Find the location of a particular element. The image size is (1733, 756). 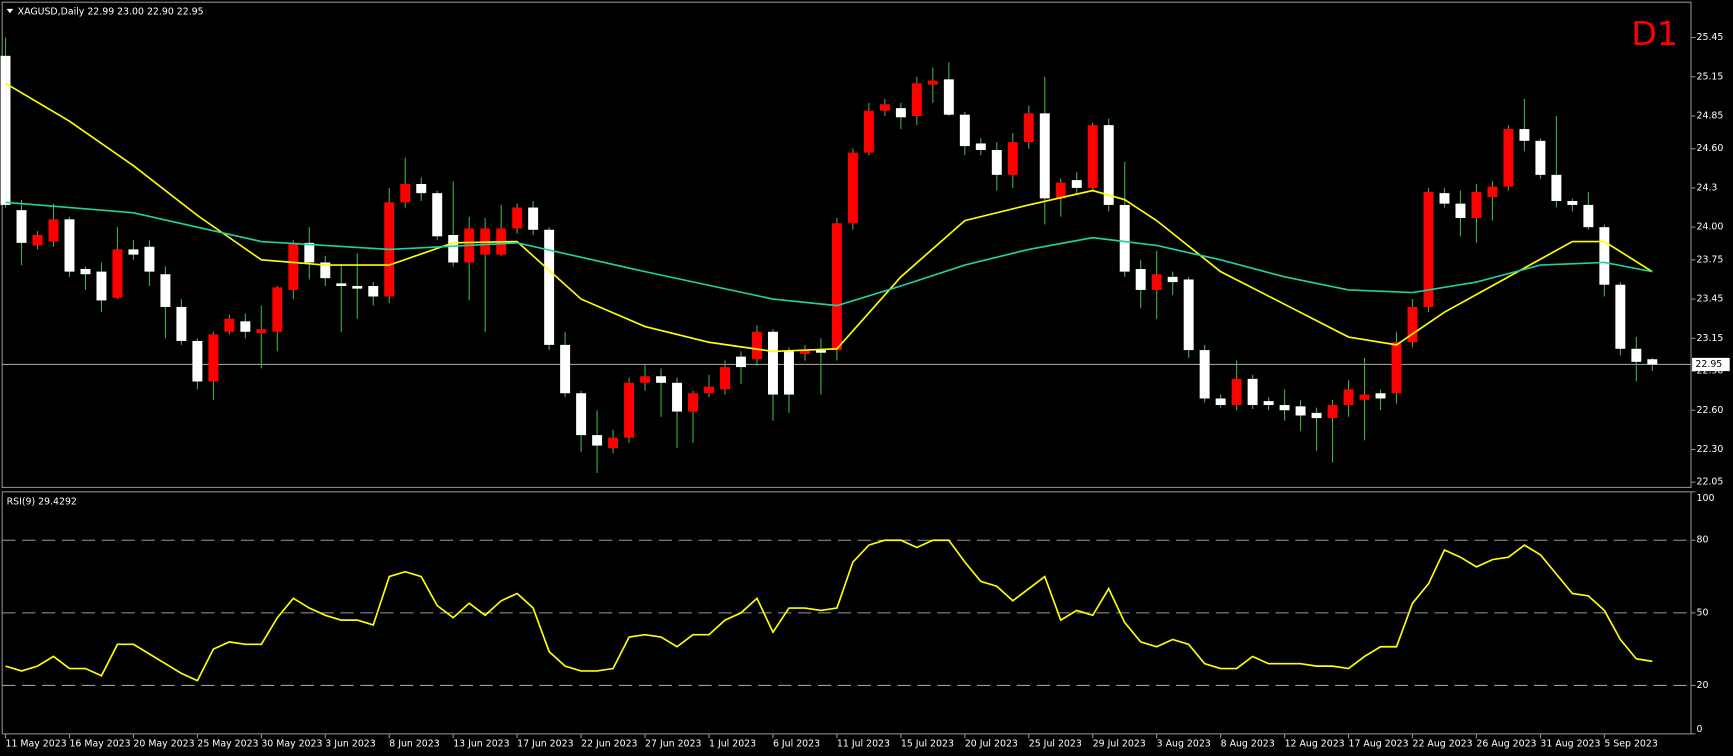

y-tick-label: 23.15 is located at coordinates (1710, 338).